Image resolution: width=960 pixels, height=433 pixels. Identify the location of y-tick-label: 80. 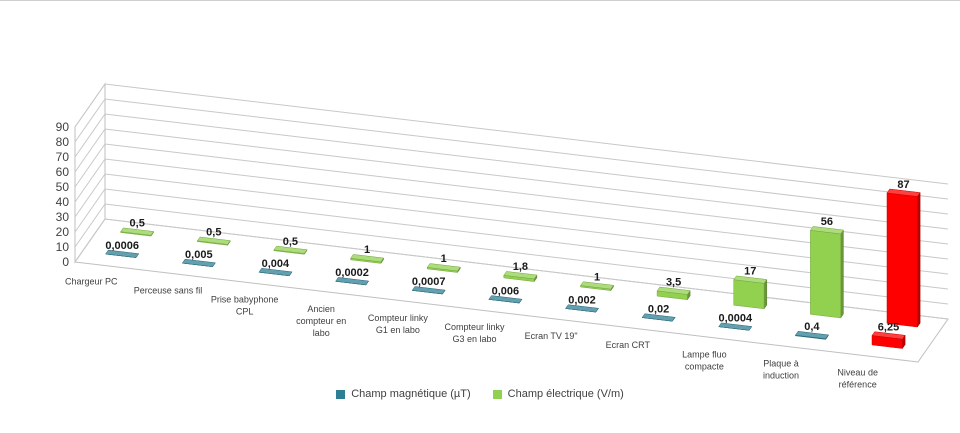
(63, 142).